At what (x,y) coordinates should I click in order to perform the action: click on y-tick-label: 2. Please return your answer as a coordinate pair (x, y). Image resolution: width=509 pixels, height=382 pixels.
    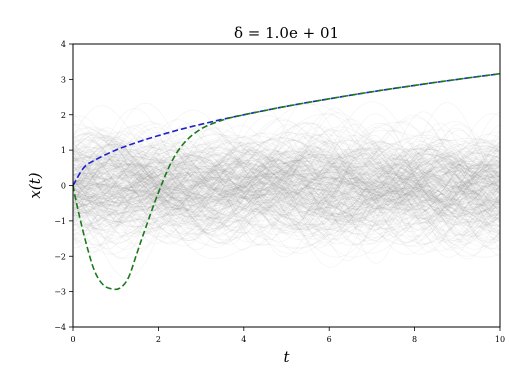
    Looking at the image, I should click on (63, 115).